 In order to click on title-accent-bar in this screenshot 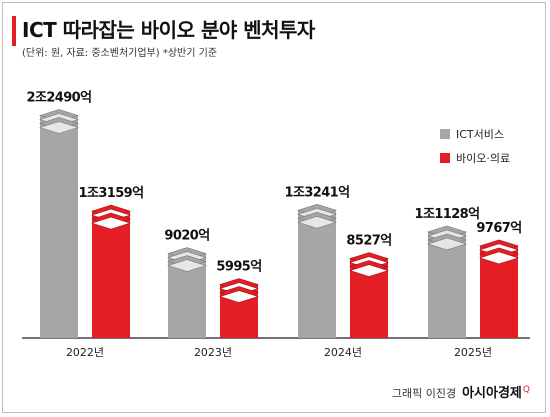, I will do `click(14, 31)`.